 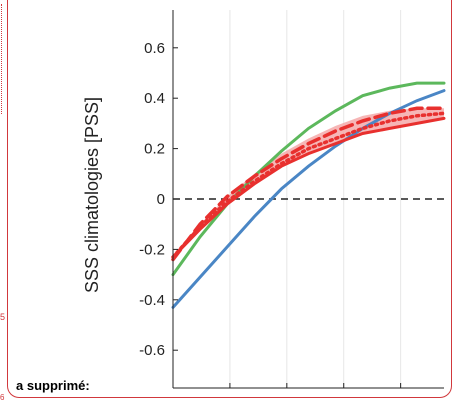 What do you see at coordinates (152, 350) in the screenshot?
I see `y-tick-label-0: -0.6` at bounding box center [152, 350].